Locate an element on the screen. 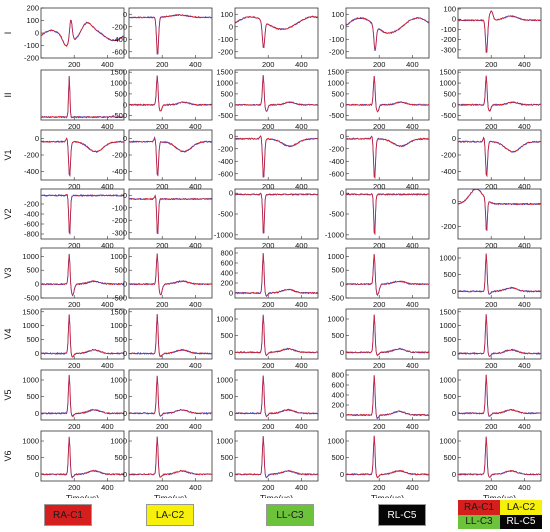  legend-tag-rl-c5: RL-C5 is located at coordinates (402, 515).